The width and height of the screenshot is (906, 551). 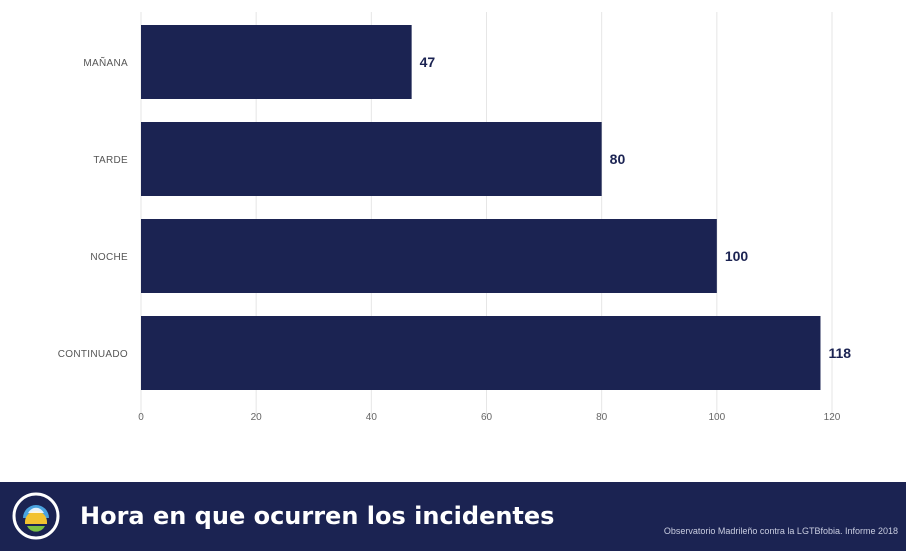 What do you see at coordinates (36, 516) in the screenshot?
I see `observatory-logo-icon` at bounding box center [36, 516].